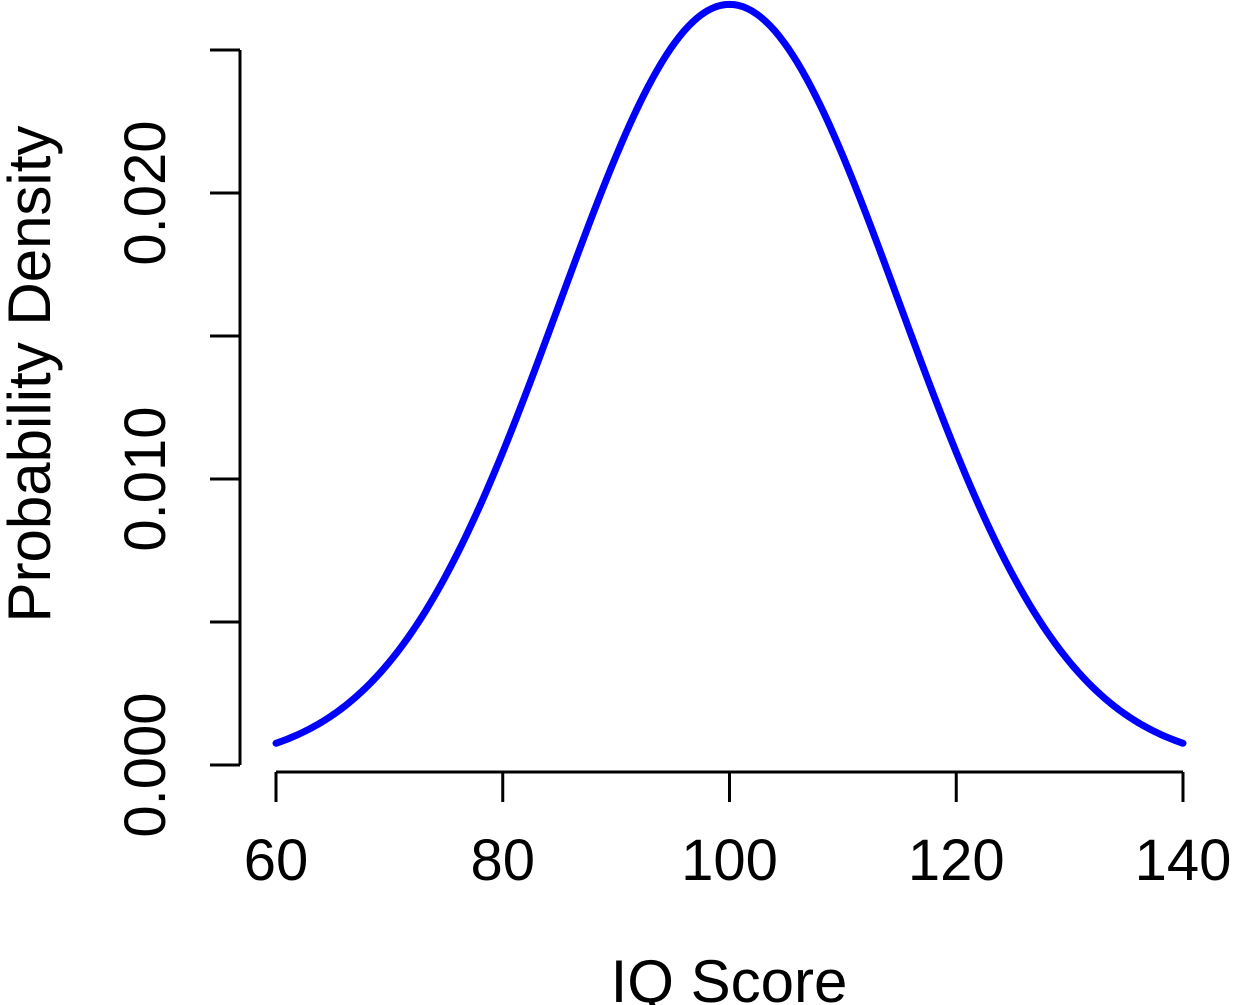 This screenshot has width=1235, height=1005. Describe the element at coordinates (145, 764) in the screenshot. I see `y-tick-label: 0.000` at that location.